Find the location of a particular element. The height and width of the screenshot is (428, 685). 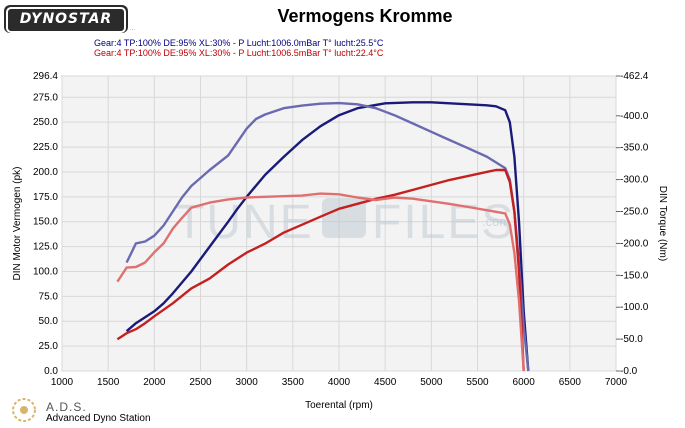

y-axis-label: DIN Motor Vermogen (pk) is located at coordinates (17, 224).